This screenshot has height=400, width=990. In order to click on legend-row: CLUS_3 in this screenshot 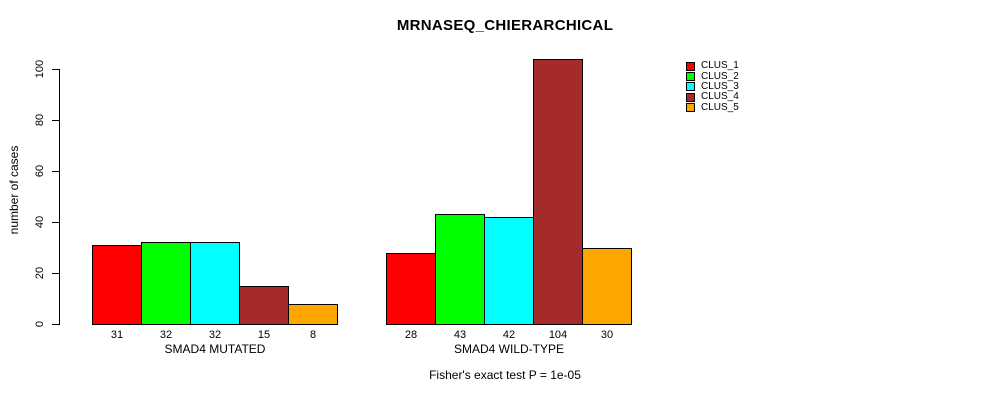, I will do `click(712, 86)`.